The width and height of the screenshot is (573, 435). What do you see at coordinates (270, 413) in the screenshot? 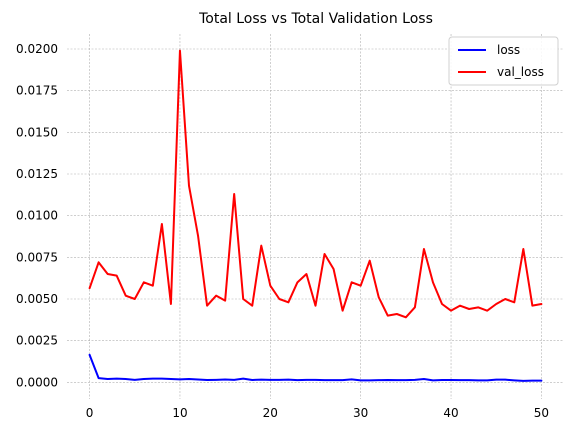
I see `x-tick-label: 20` at bounding box center [270, 413].